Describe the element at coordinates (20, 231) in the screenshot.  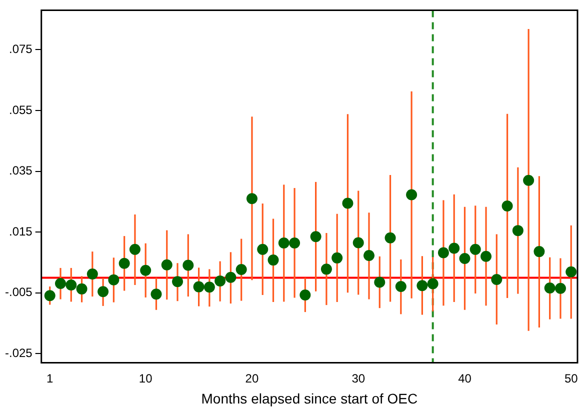
I see `y-tick-label: .015` at that location.